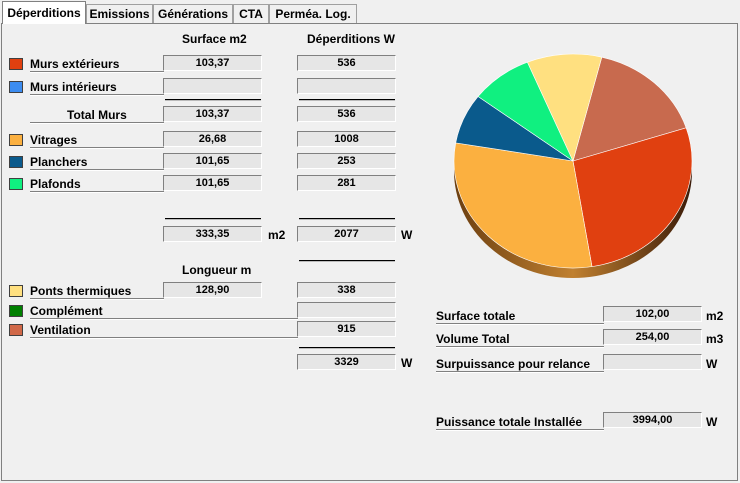 This screenshot has height=483, width=740. Describe the element at coordinates (212, 183) in the screenshot. I see `plafonds-surface: 101,65` at that location.